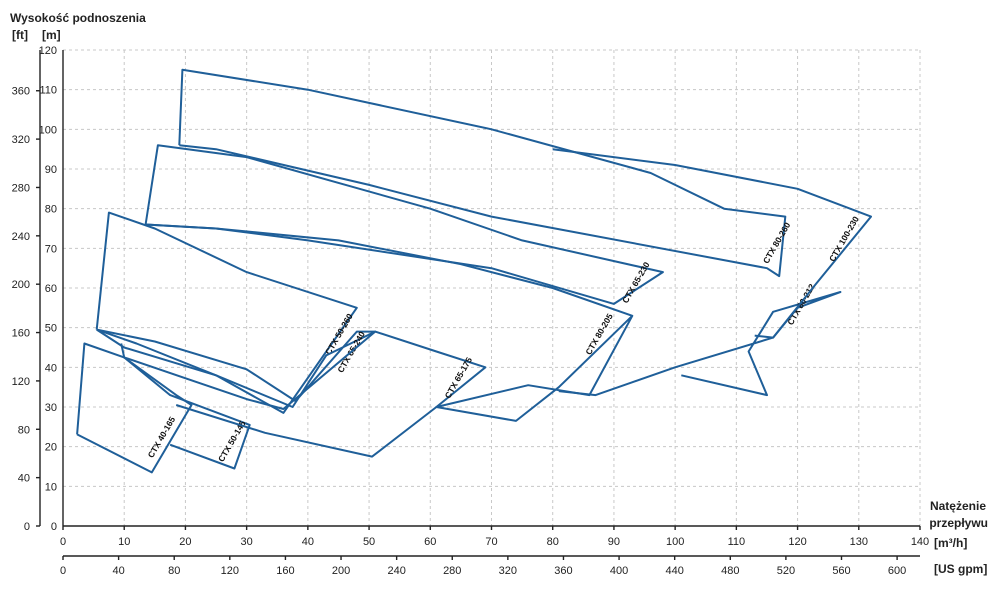 The width and height of the screenshot is (1000, 590). I want to click on x-tick-label-gpm: 280, so click(452, 571).